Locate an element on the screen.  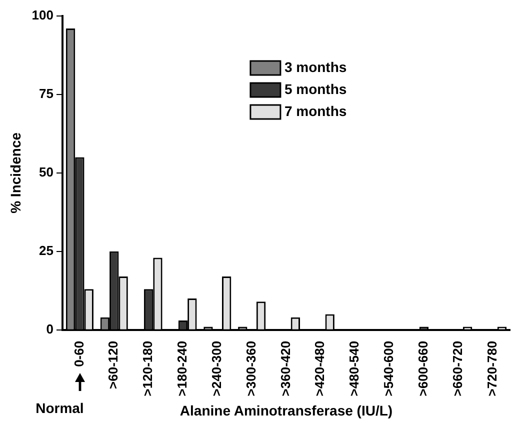
x-tick-label: >600-660 is located at coordinates (423, 368).